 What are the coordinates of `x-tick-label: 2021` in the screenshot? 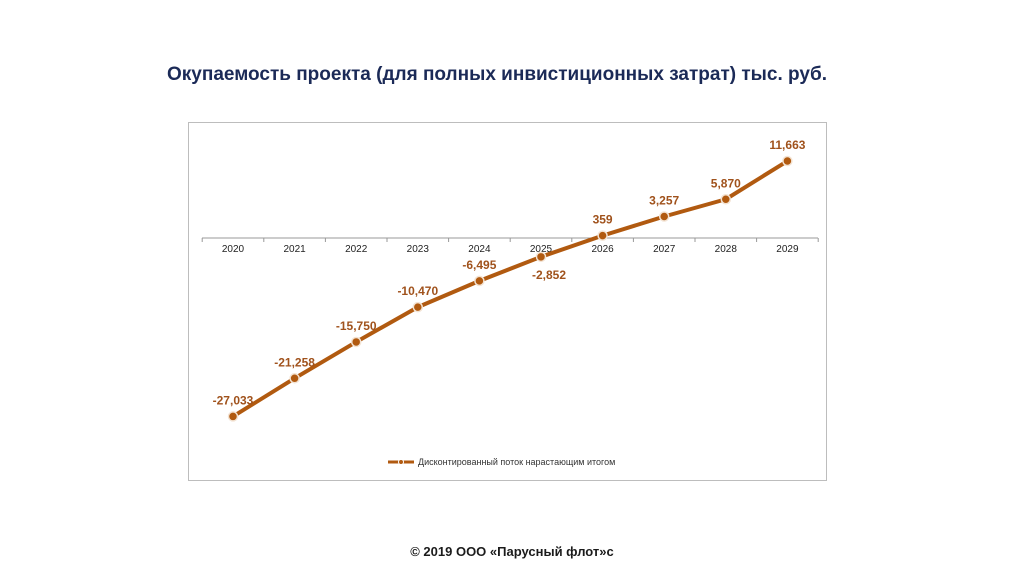 It's located at (294, 249).